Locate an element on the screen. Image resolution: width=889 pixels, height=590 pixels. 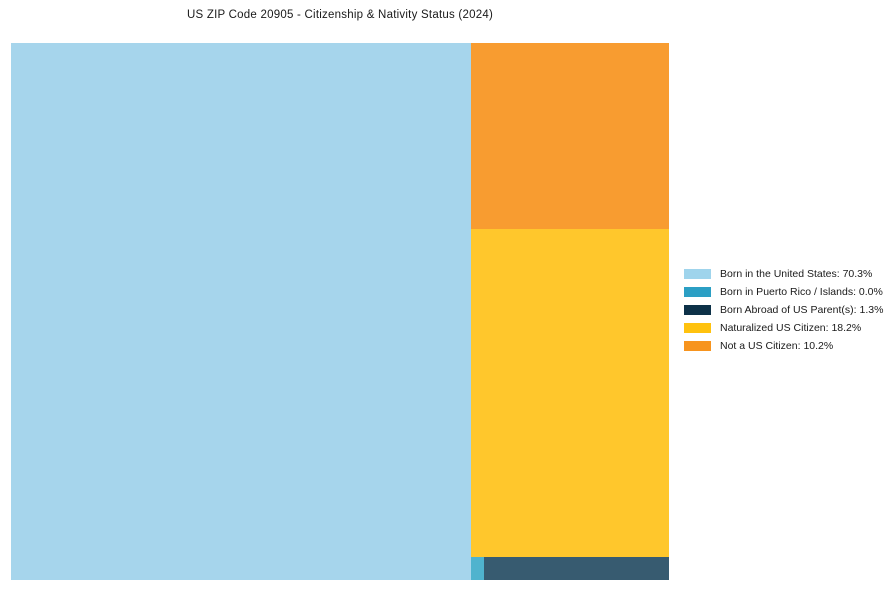
legend-item: Born in Puerto Rico / Islands: 0.0% is located at coordinates (784, 292).